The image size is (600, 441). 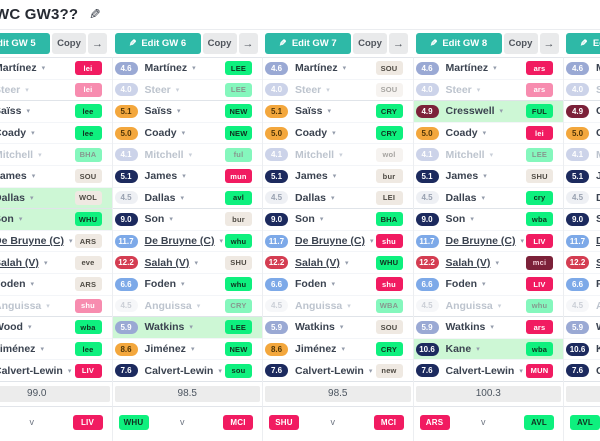 I want to click on player-name-dropdown: Wood, so click(x=11, y=327).